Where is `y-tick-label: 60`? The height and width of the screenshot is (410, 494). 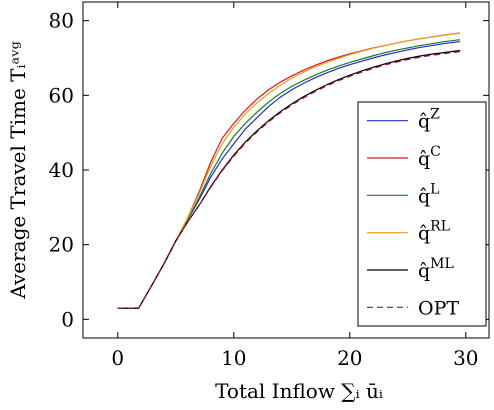 y-tick-label: 60 is located at coordinates (61, 95).